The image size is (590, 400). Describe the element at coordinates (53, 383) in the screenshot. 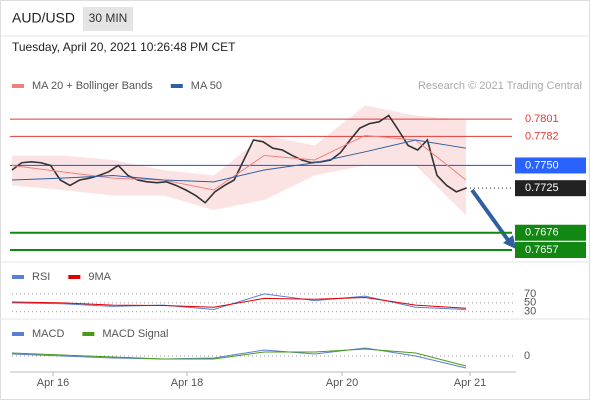

I see `x-tick-label: Apr 16` at that location.